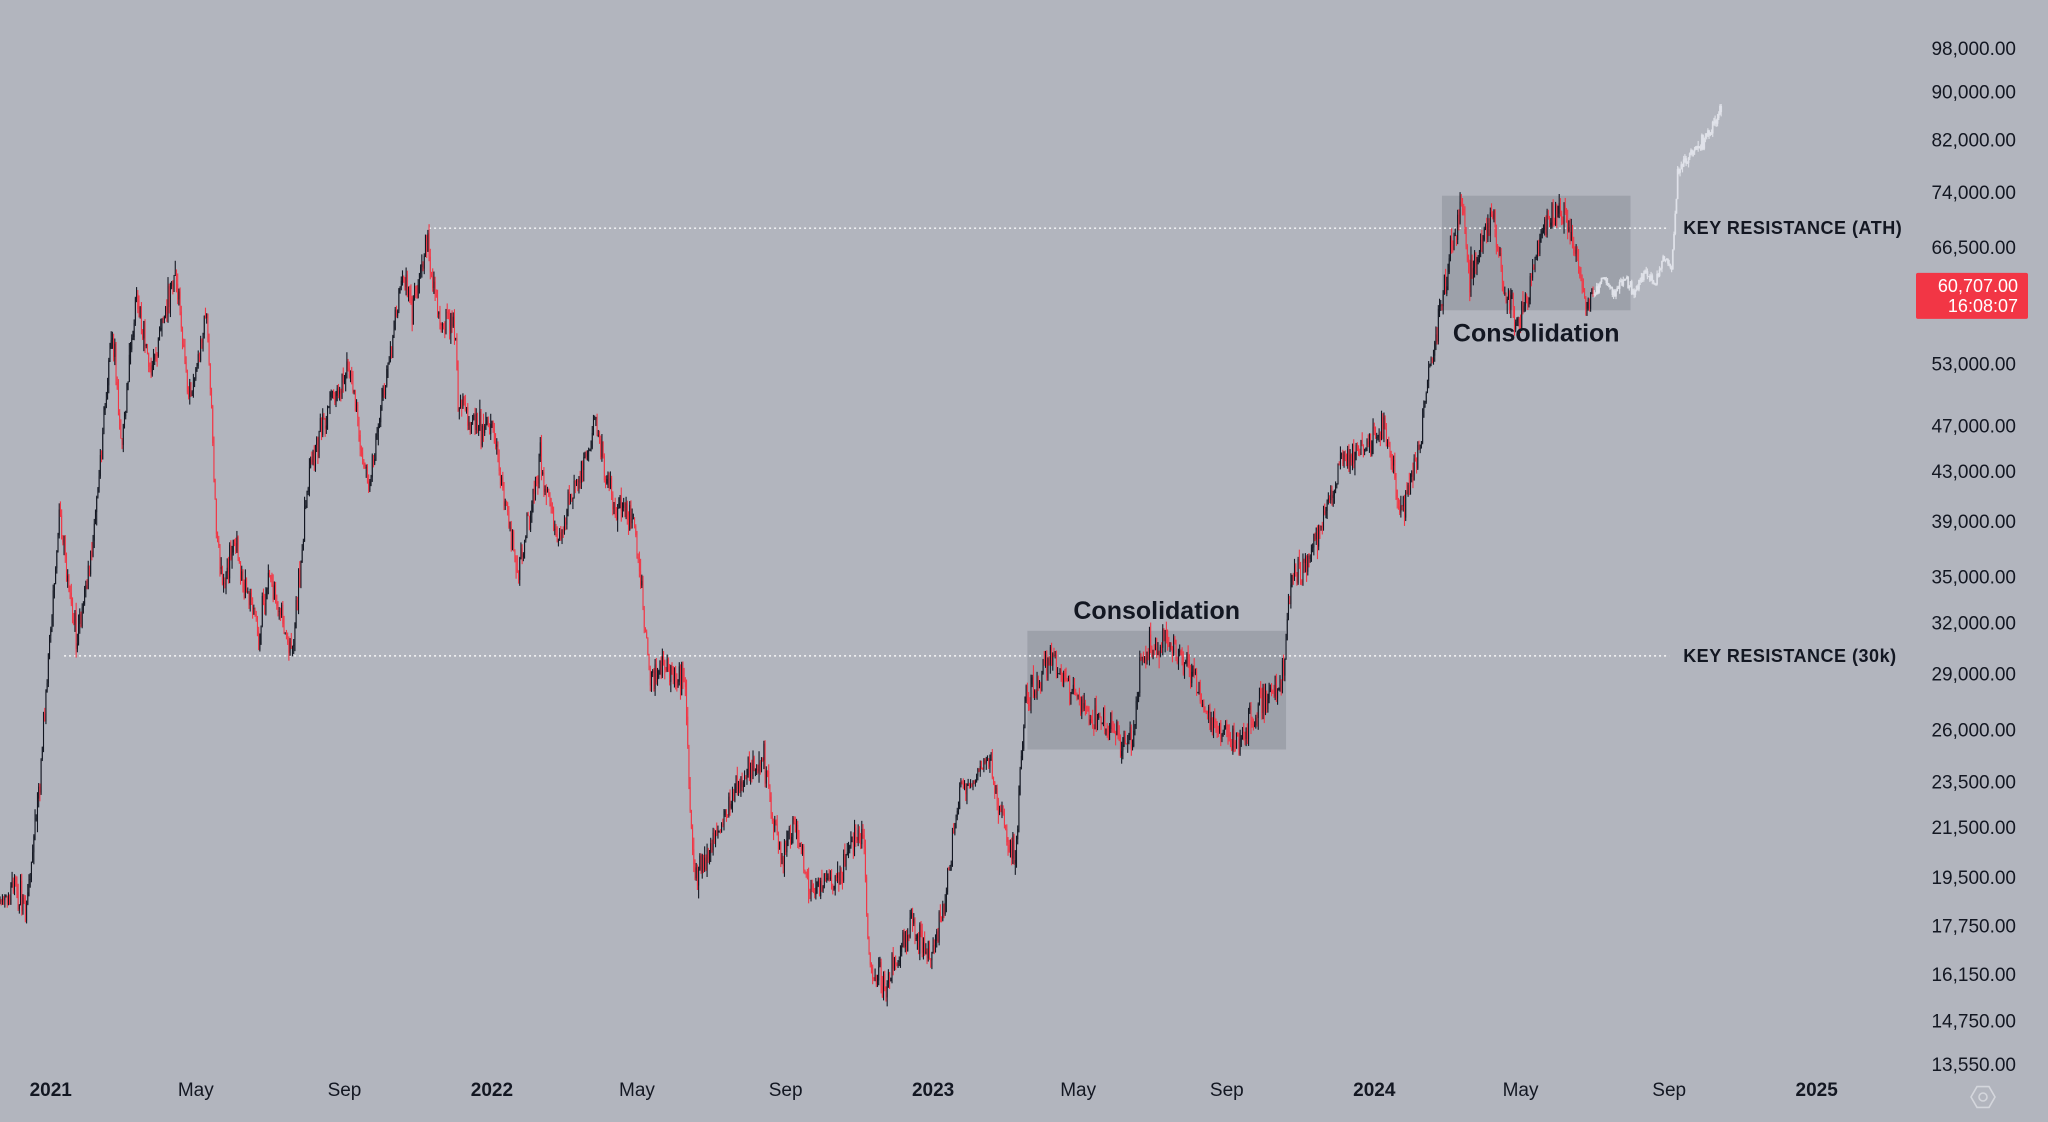 Image resolution: width=2048 pixels, height=1122 pixels. I want to click on projection-body, so click(1648, 273).